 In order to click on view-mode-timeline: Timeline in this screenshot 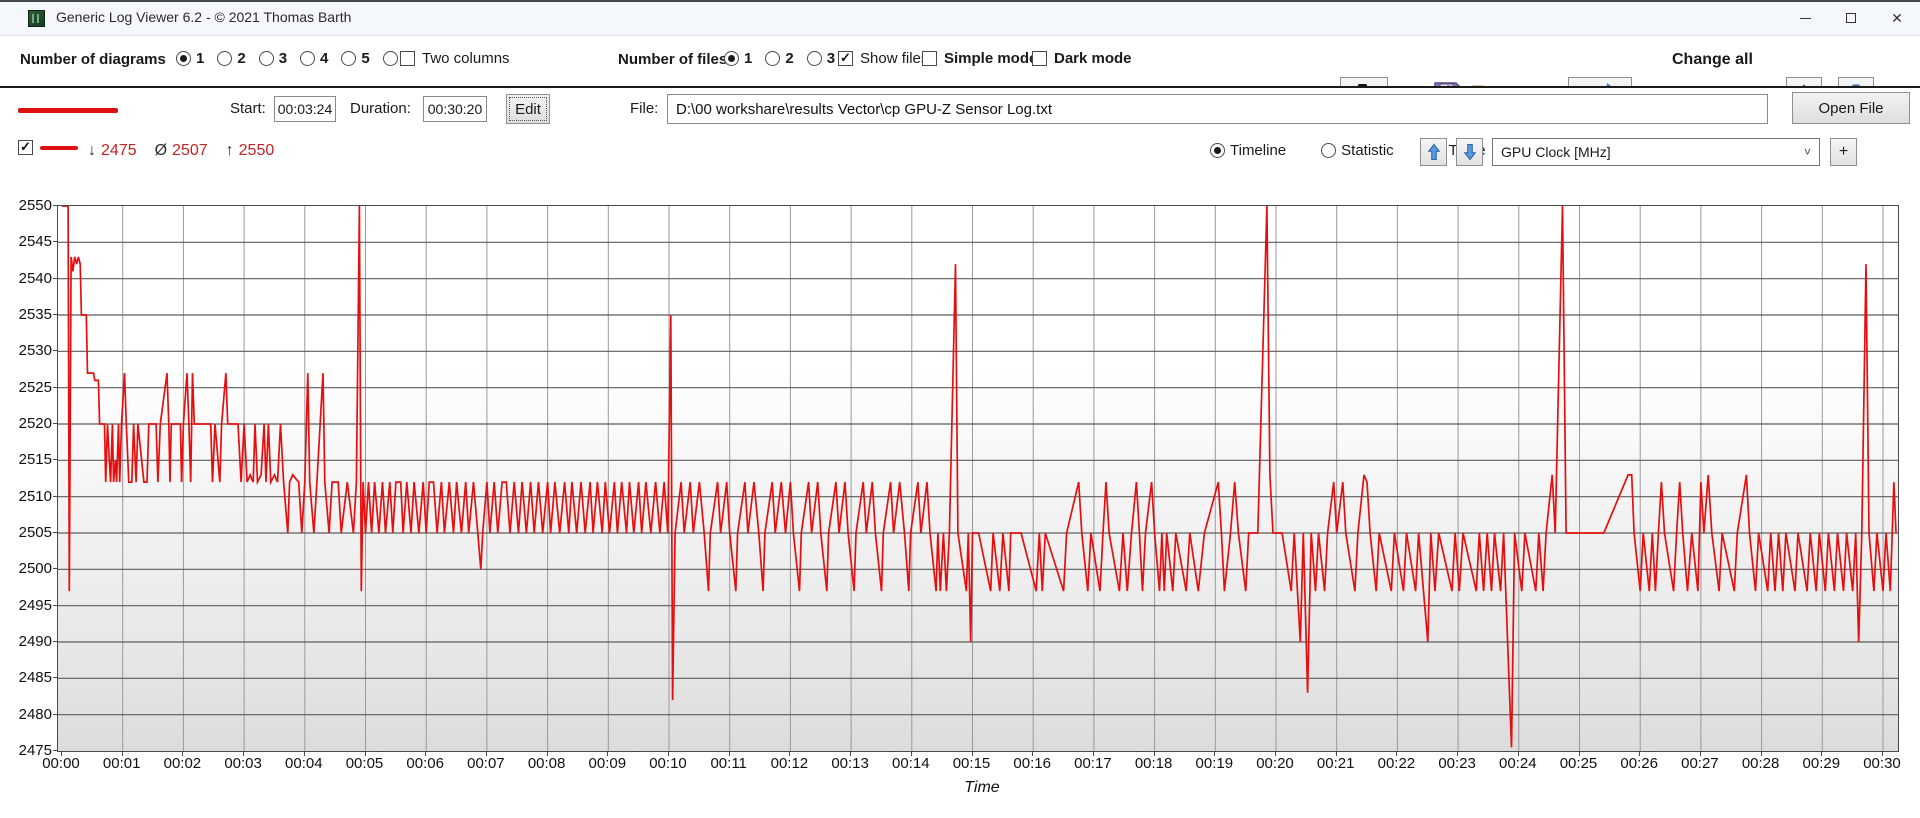, I will do `click(1248, 150)`.